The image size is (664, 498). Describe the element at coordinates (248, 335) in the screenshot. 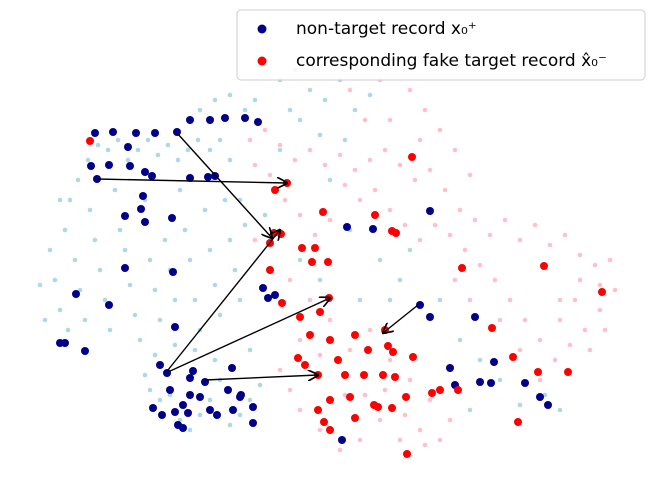

I see `arrow` at that location.